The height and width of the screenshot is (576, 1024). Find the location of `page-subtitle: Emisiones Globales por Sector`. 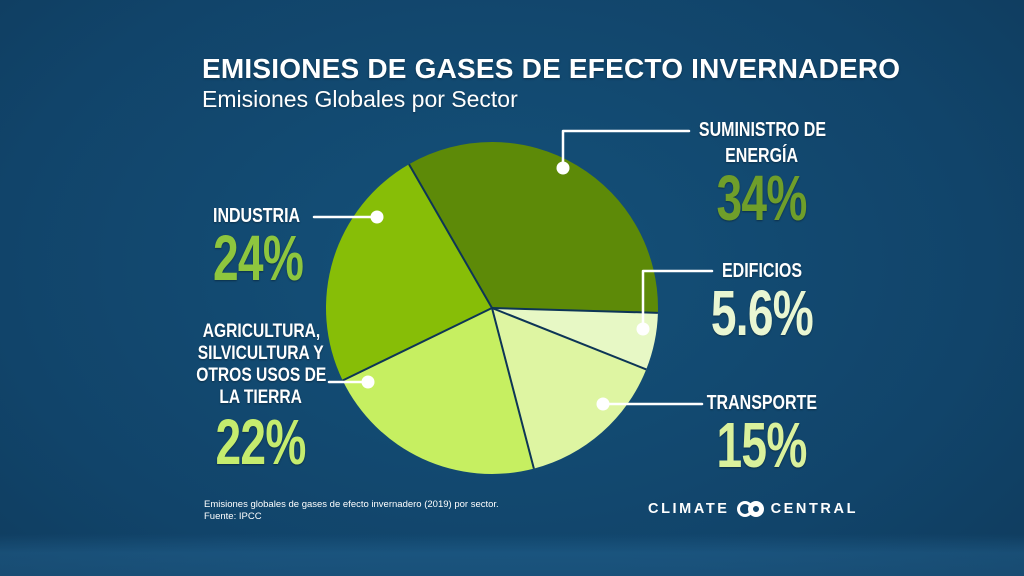

page-subtitle: Emisiones Globales por Sector is located at coordinates (360, 99).